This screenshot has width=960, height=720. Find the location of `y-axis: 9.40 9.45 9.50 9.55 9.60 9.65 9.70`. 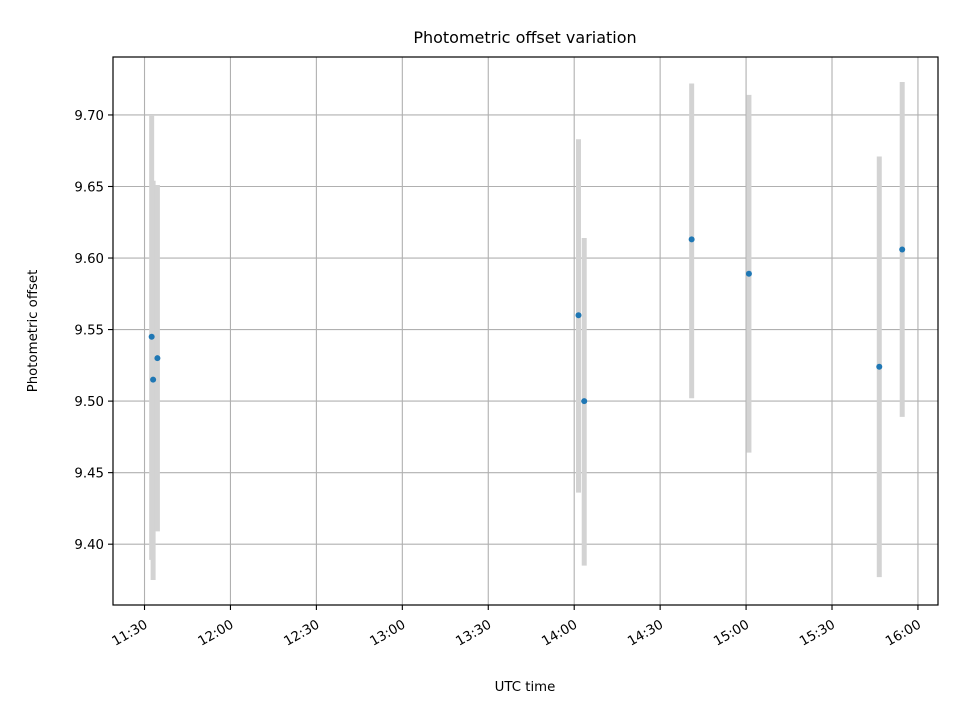

y-axis: 9.40 9.45 9.50 9.55 9.60 9.65 9.70 is located at coordinates (93, 331).